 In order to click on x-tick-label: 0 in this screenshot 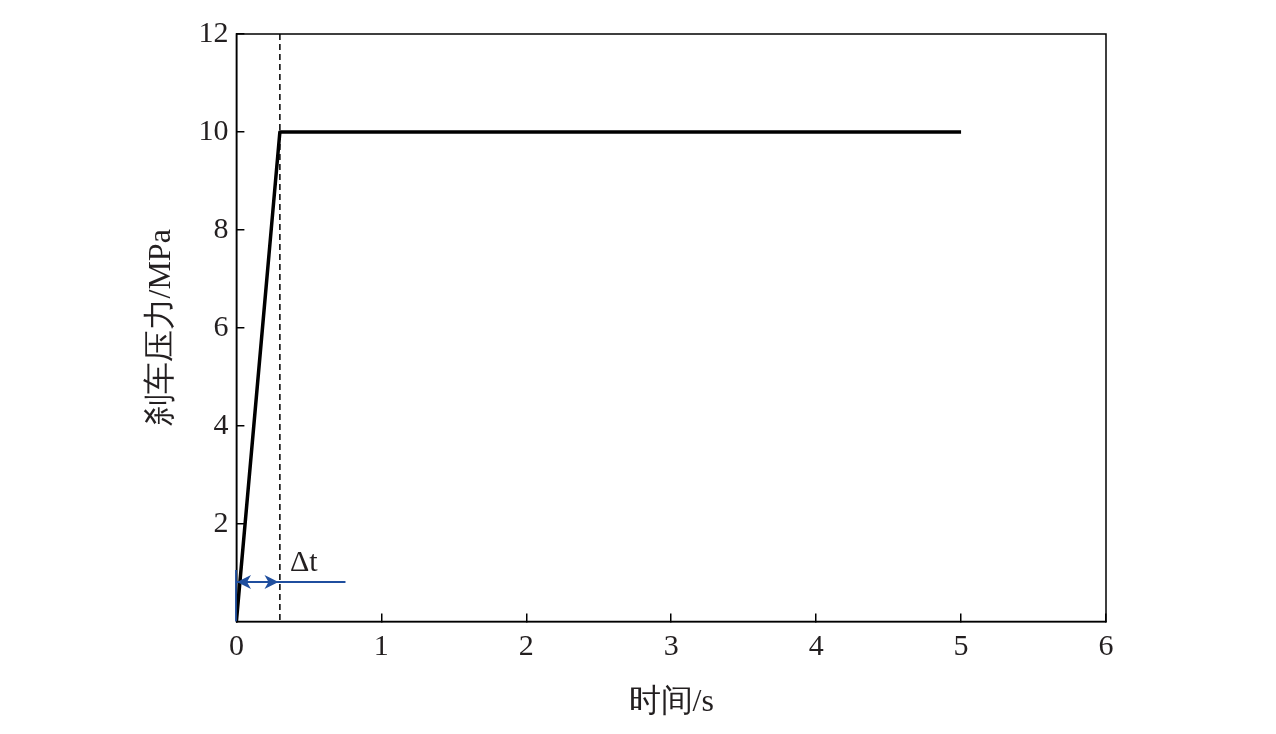, I will do `click(236, 645)`.